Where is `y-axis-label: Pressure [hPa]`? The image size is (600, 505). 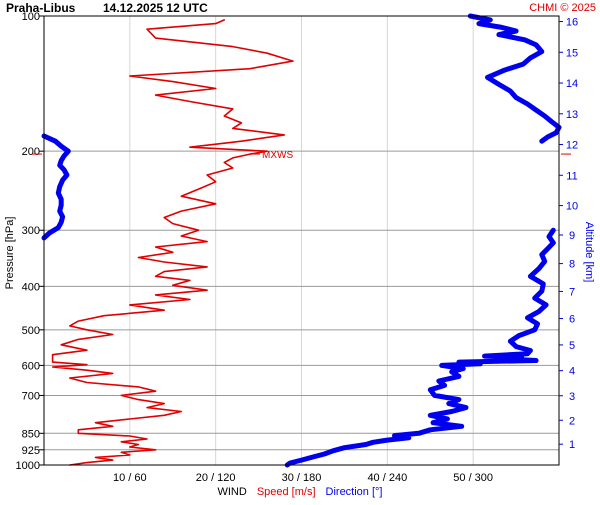
y-axis-label: Pressure [hPa] is located at coordinates (10, 253).